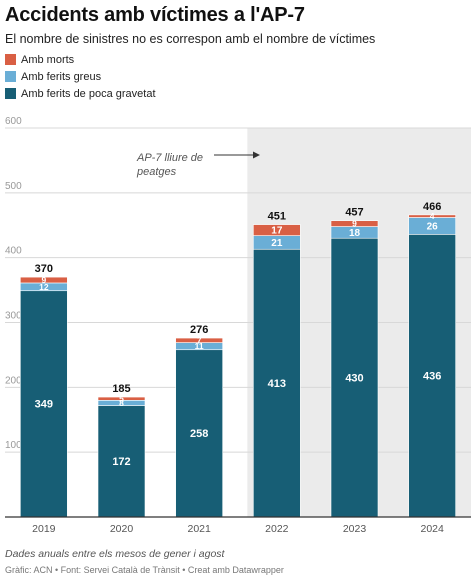 The height and width of the screenshot is (579, 474). I want to click on bar-2019-amb-ferits-de-poca-gravetat, so click(44, 404).